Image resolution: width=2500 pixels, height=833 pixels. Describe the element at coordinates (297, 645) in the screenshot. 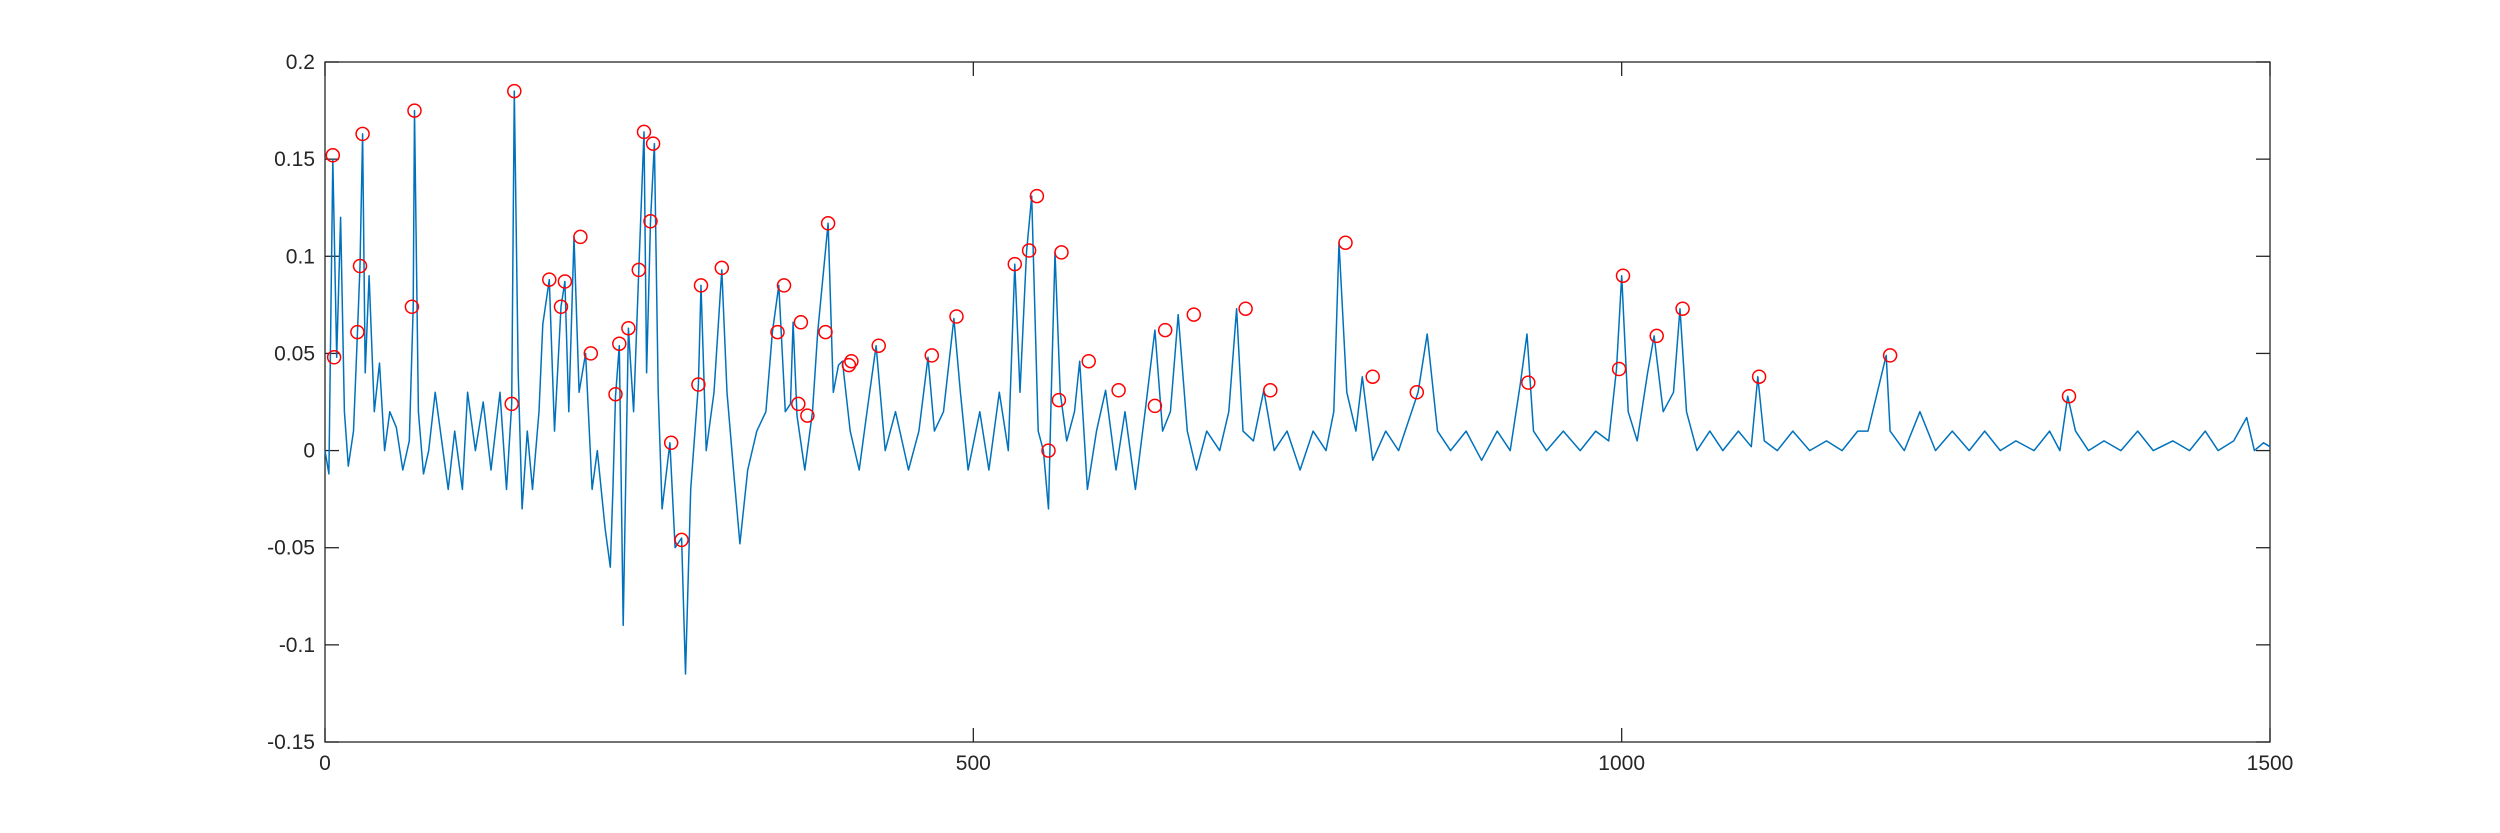

I see `y-tick-label: -0.1` at that location.